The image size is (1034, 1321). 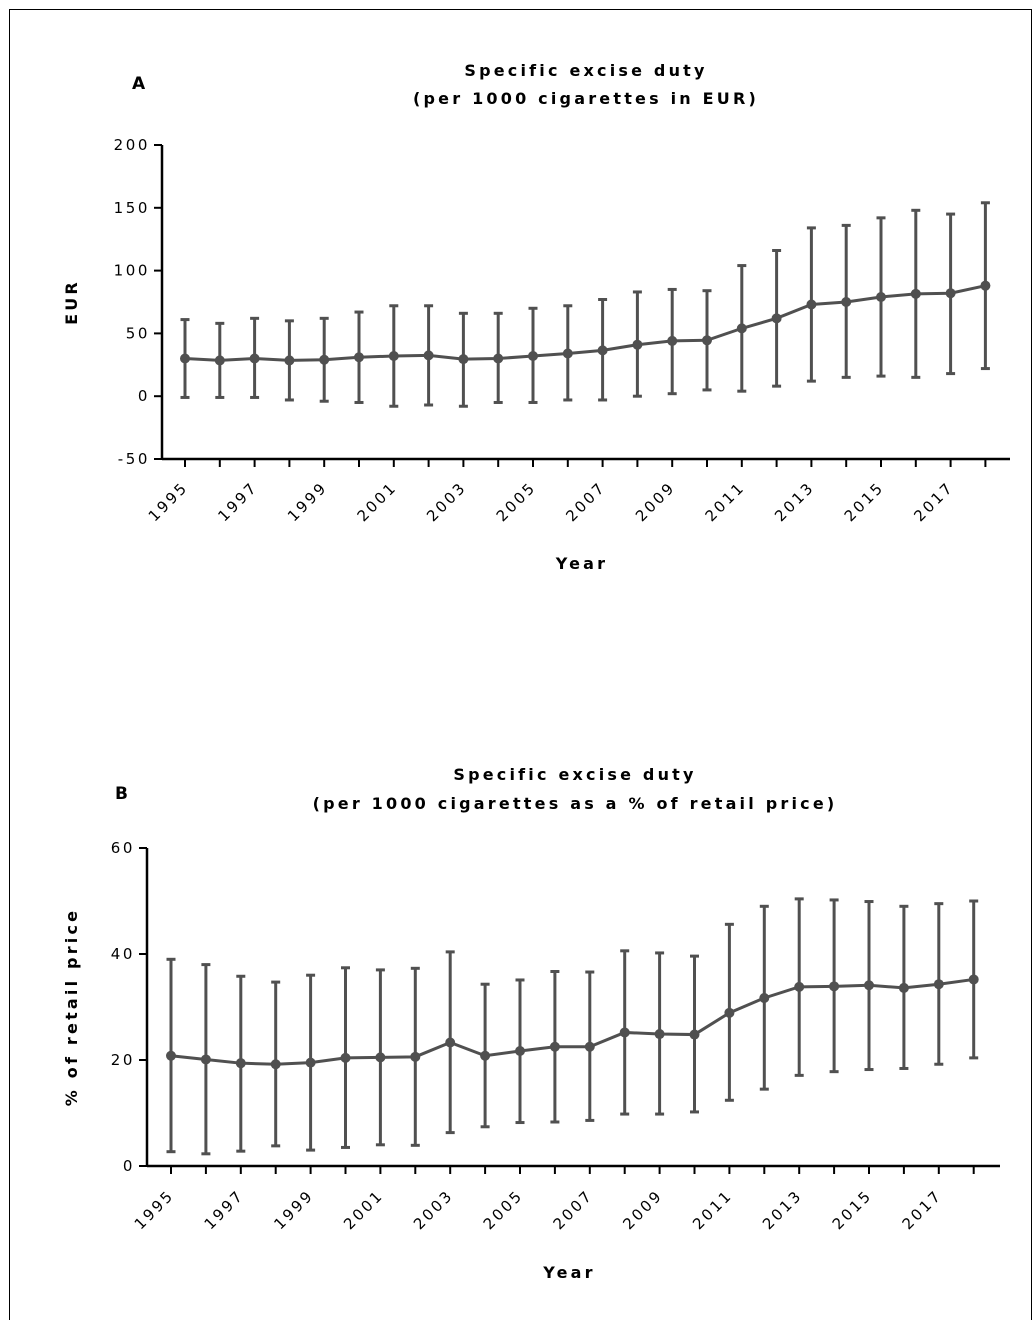 What do you see at coordinates (121, 794) in the screenshot?
I see `panel-letter: B` at bounding box center [121, 794].